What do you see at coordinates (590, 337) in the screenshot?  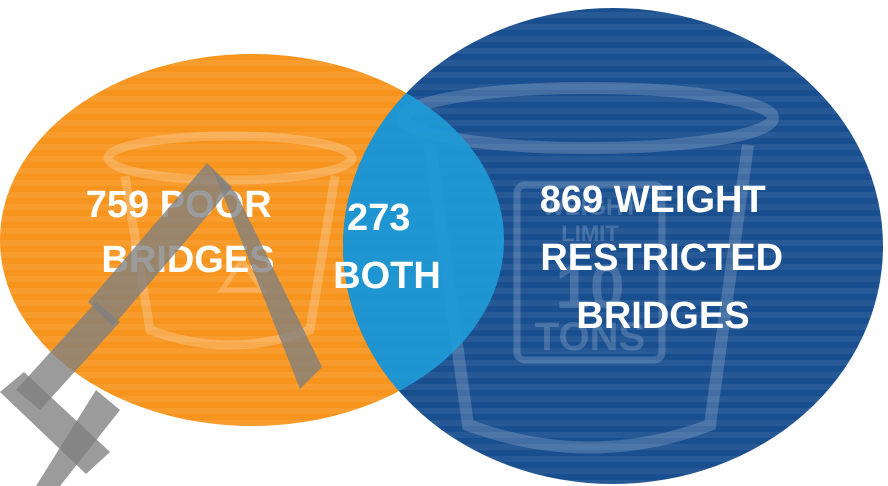 I see `sign-line-4: TONS` at bounding box center [590, 337].